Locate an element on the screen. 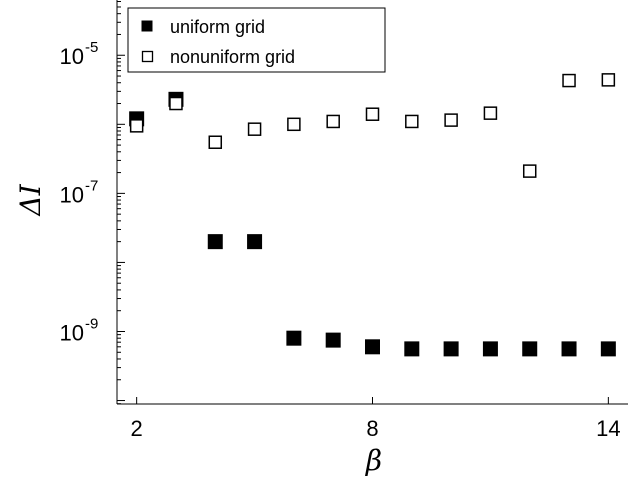  y-tick-exponent: -5 is located at coordinates (91, 47).